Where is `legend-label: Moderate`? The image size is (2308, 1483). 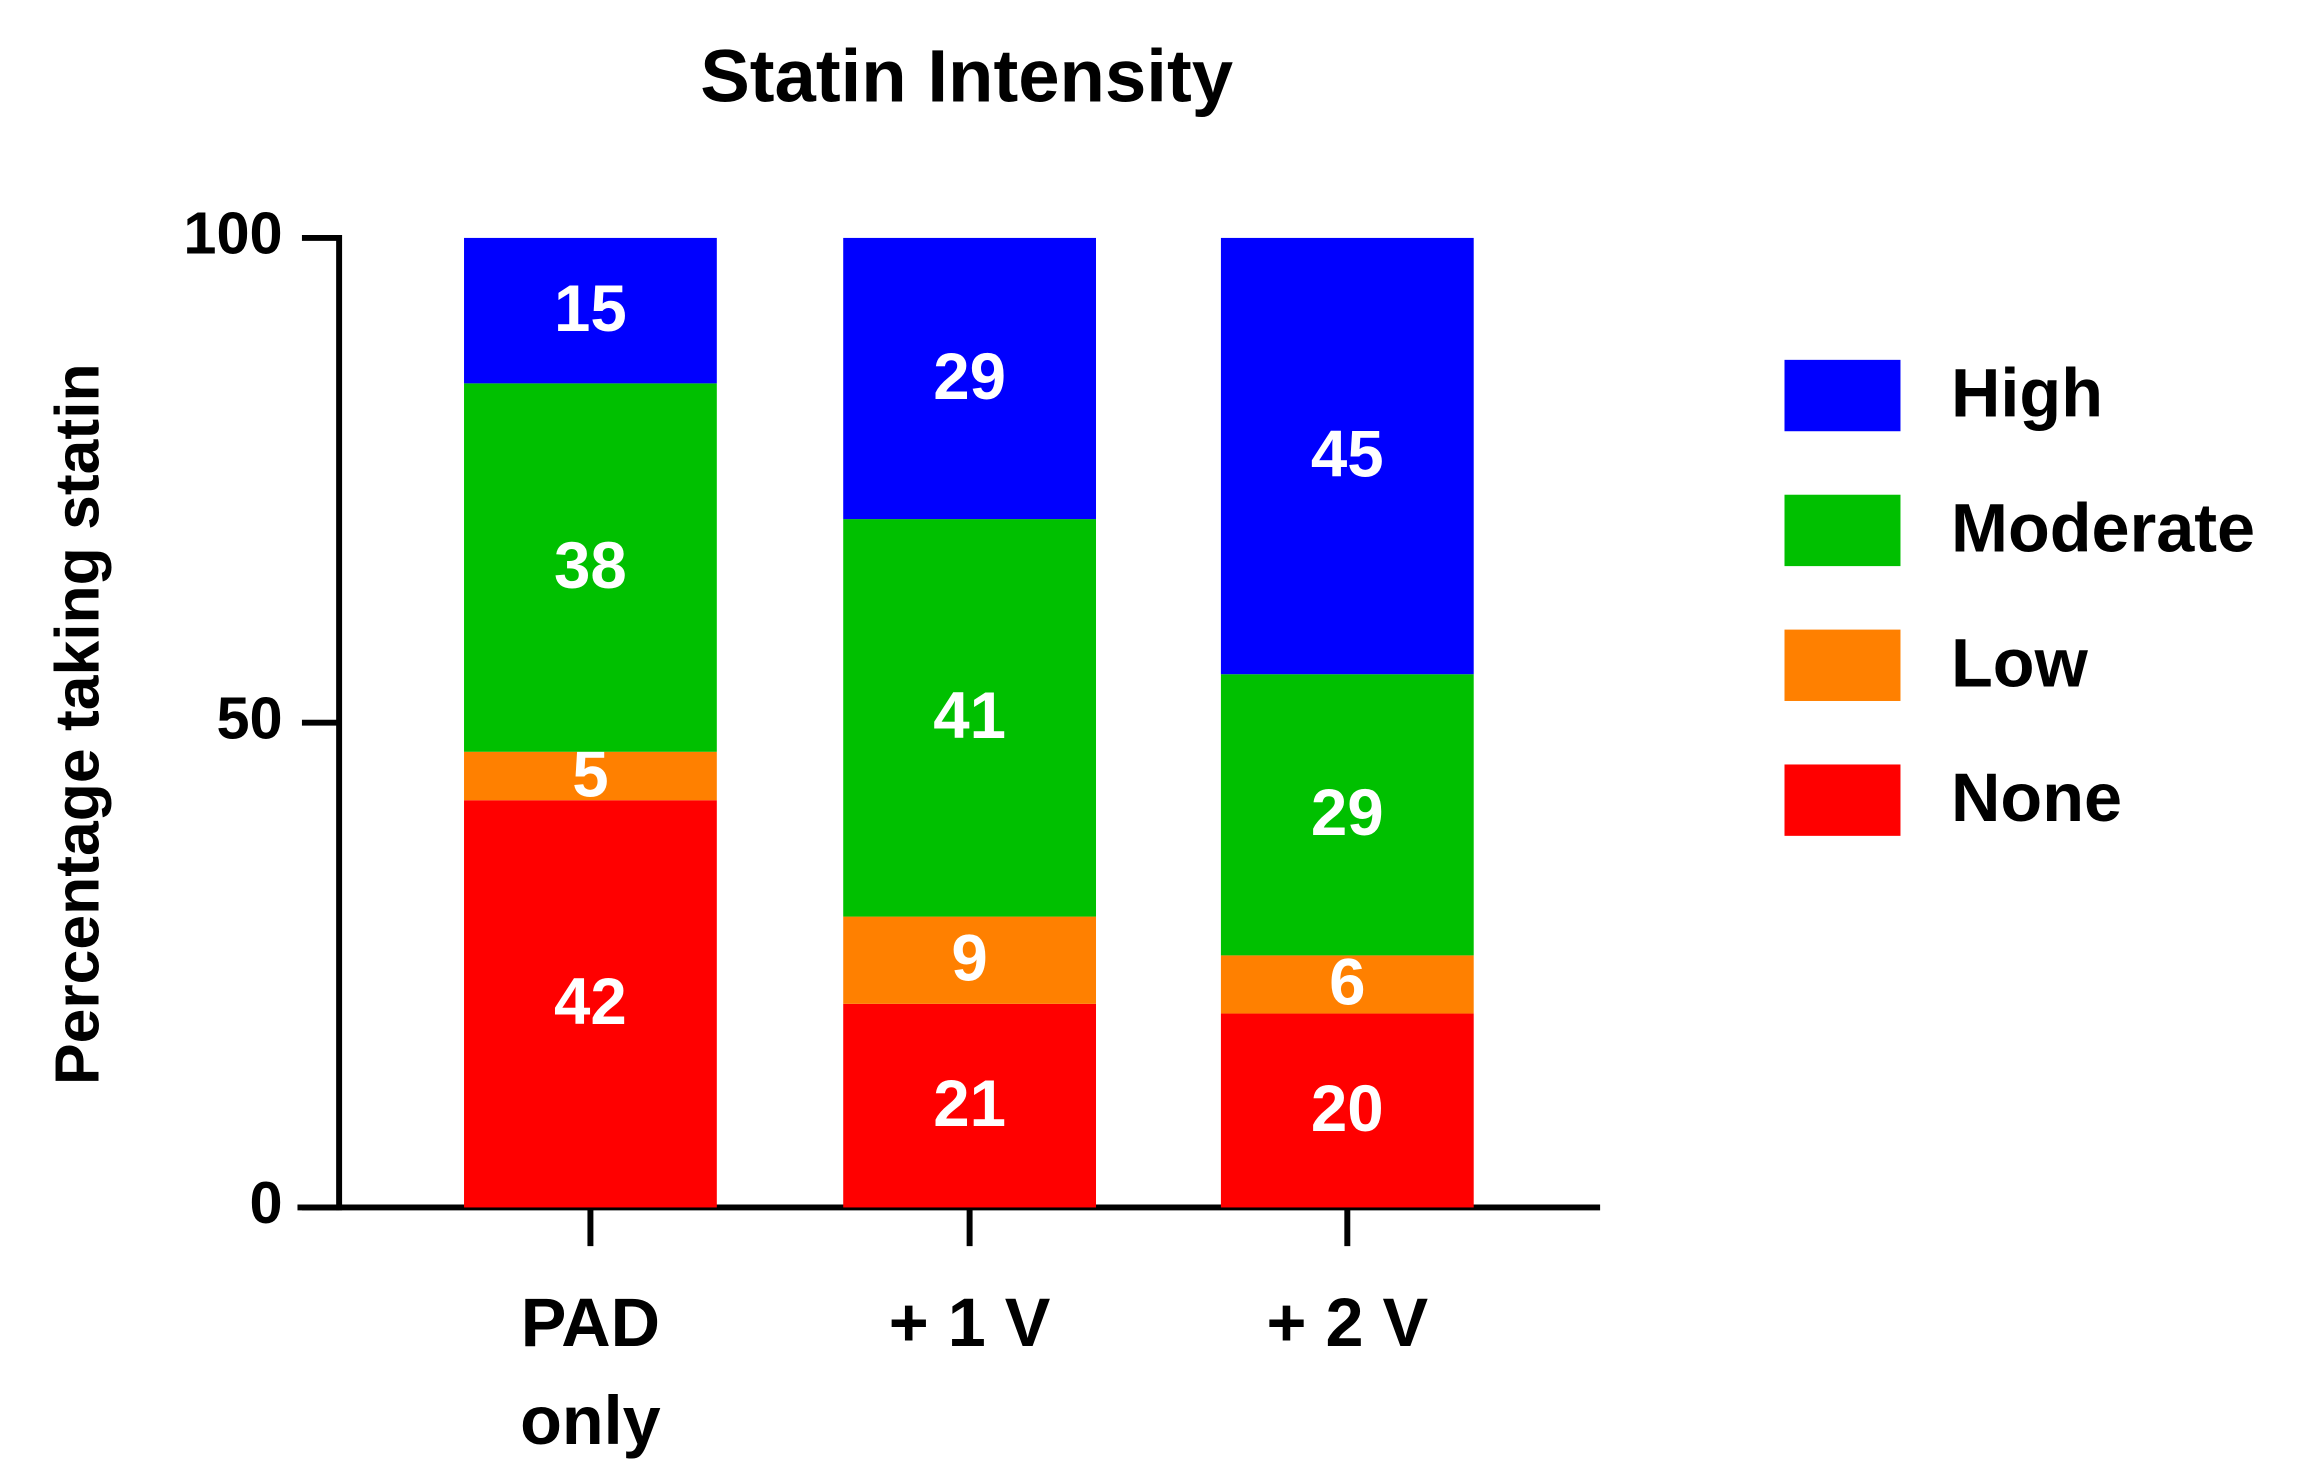
legend-label: Moderate is located at coordinates (2103, 528).